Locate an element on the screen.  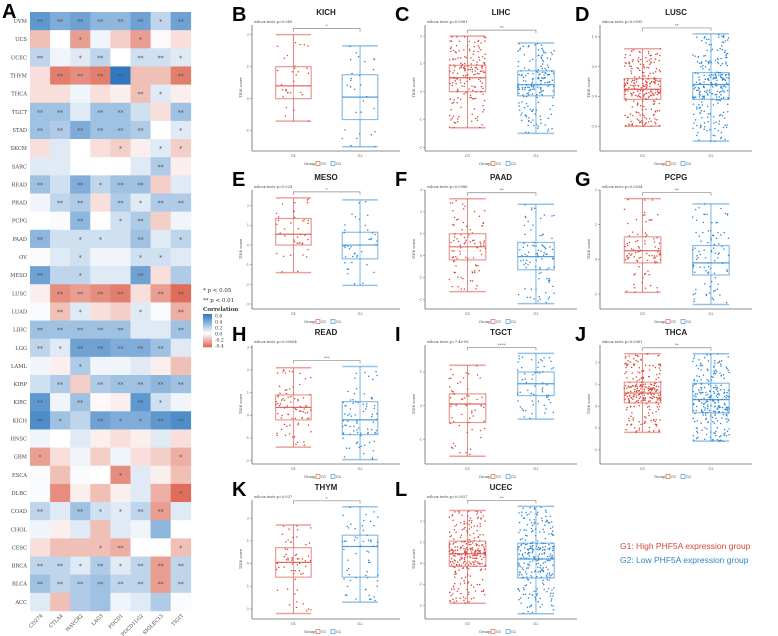
legend-key-g1 is located at coordinates (318, 163).